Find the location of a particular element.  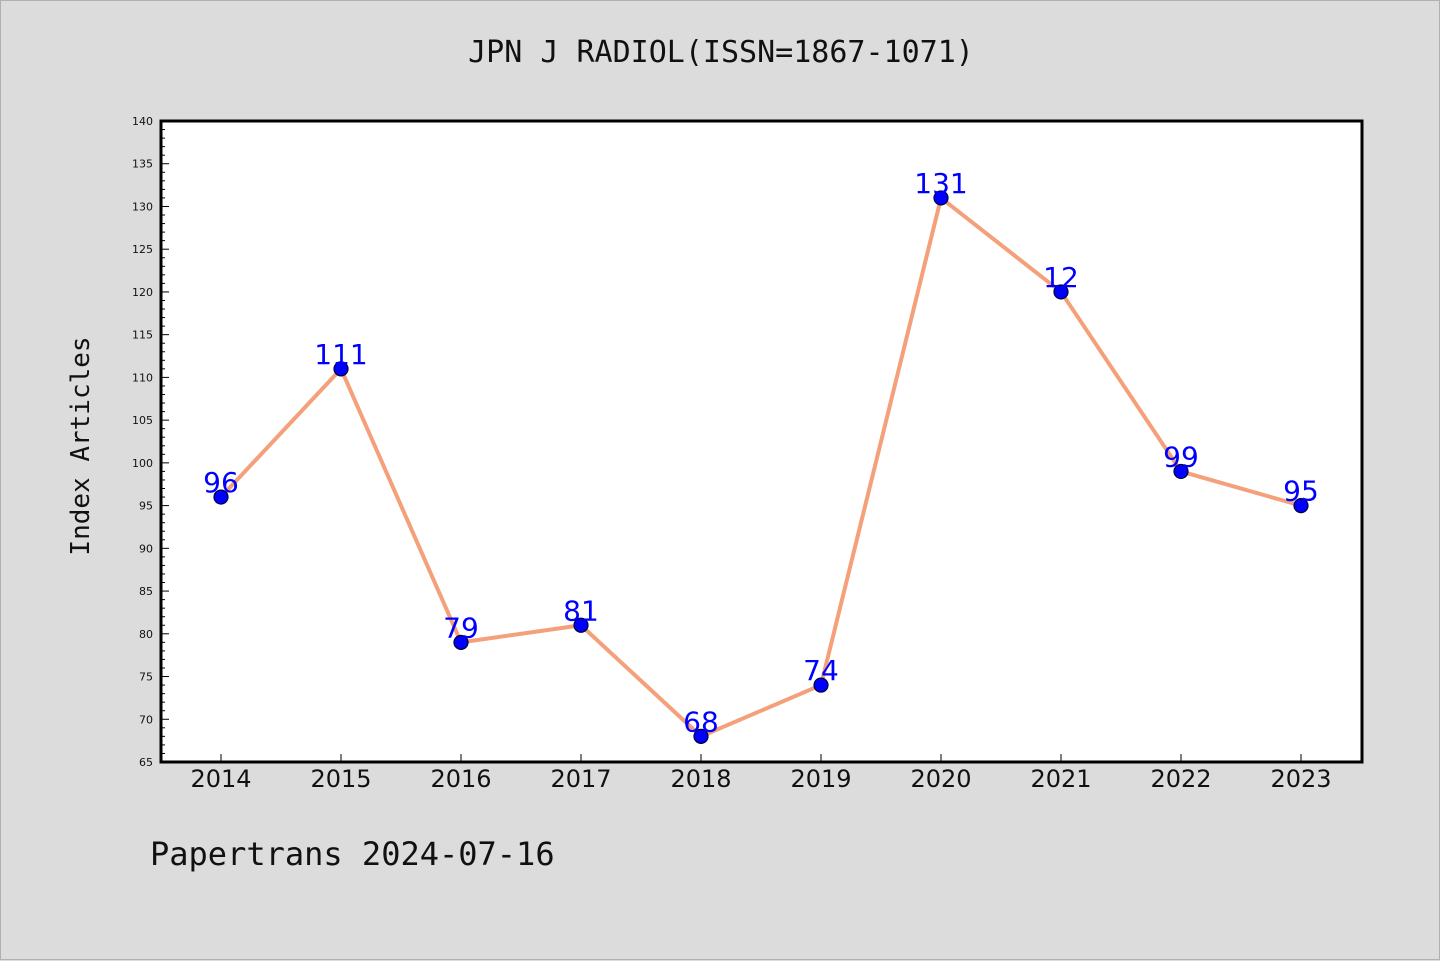

x-tick-label: 2016 is located at coordinates (460, 779).